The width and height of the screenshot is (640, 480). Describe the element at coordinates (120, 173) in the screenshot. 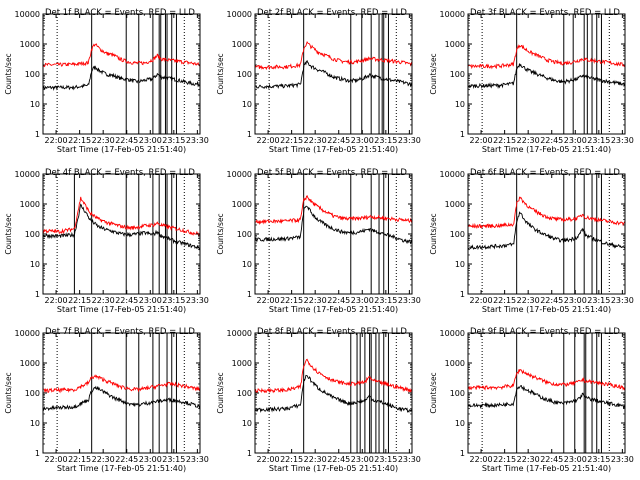

I see `panel-title: Det 4f BLACK = Events, RED = LLD` at that location.